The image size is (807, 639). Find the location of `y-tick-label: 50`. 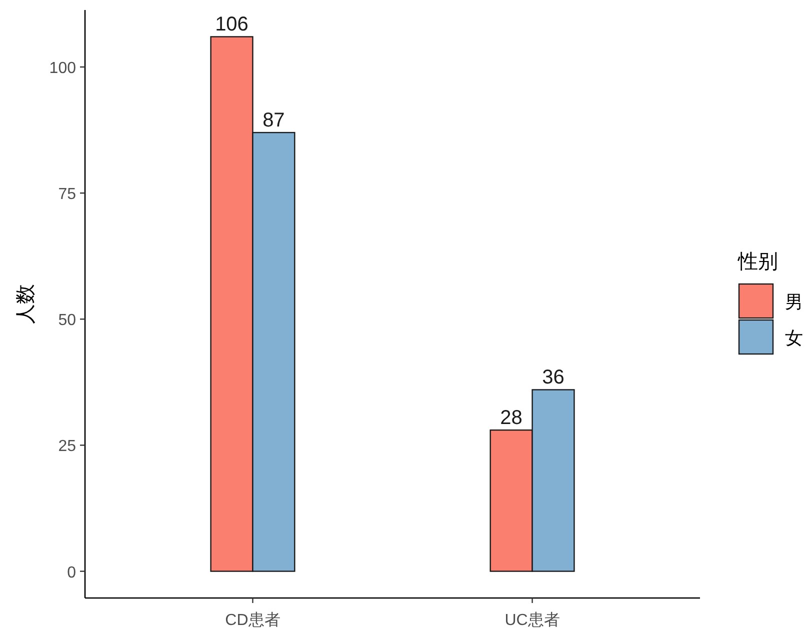

y-tick-label: 50 is located at coordinates (67, 321).